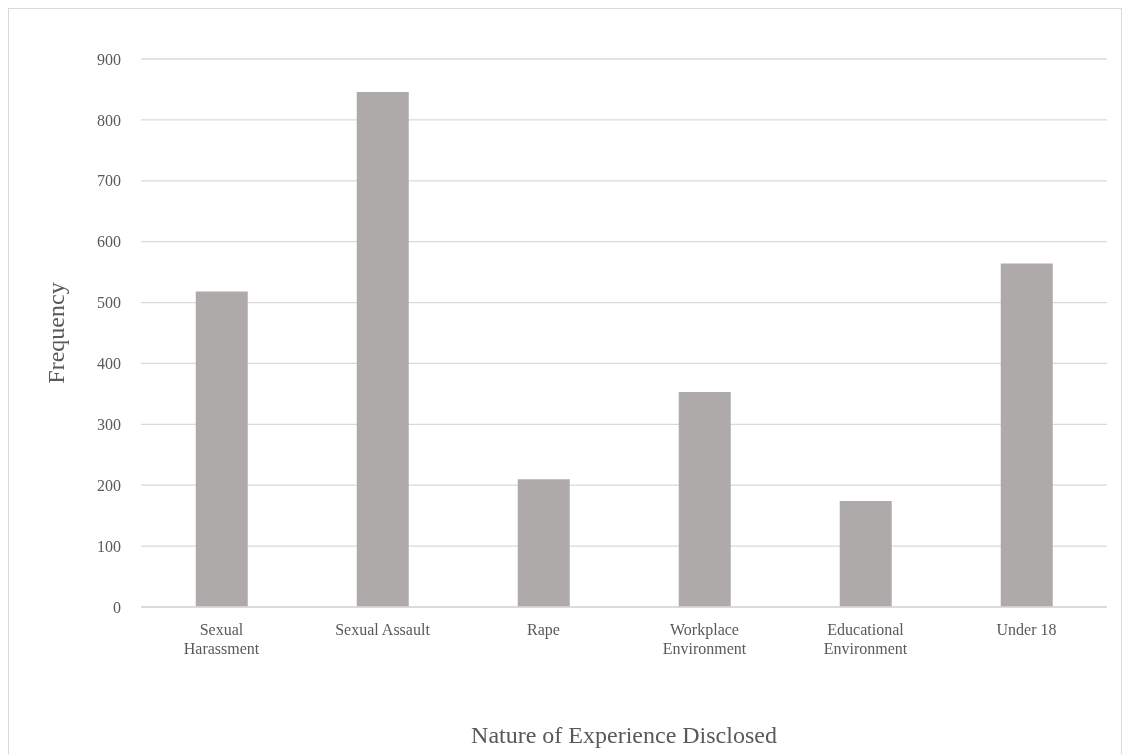 This screenshot has width=1132, height=754. Describe the element at coordinates (109, 546) in the screenshot. I see `y-tick-label: 100` at that location.